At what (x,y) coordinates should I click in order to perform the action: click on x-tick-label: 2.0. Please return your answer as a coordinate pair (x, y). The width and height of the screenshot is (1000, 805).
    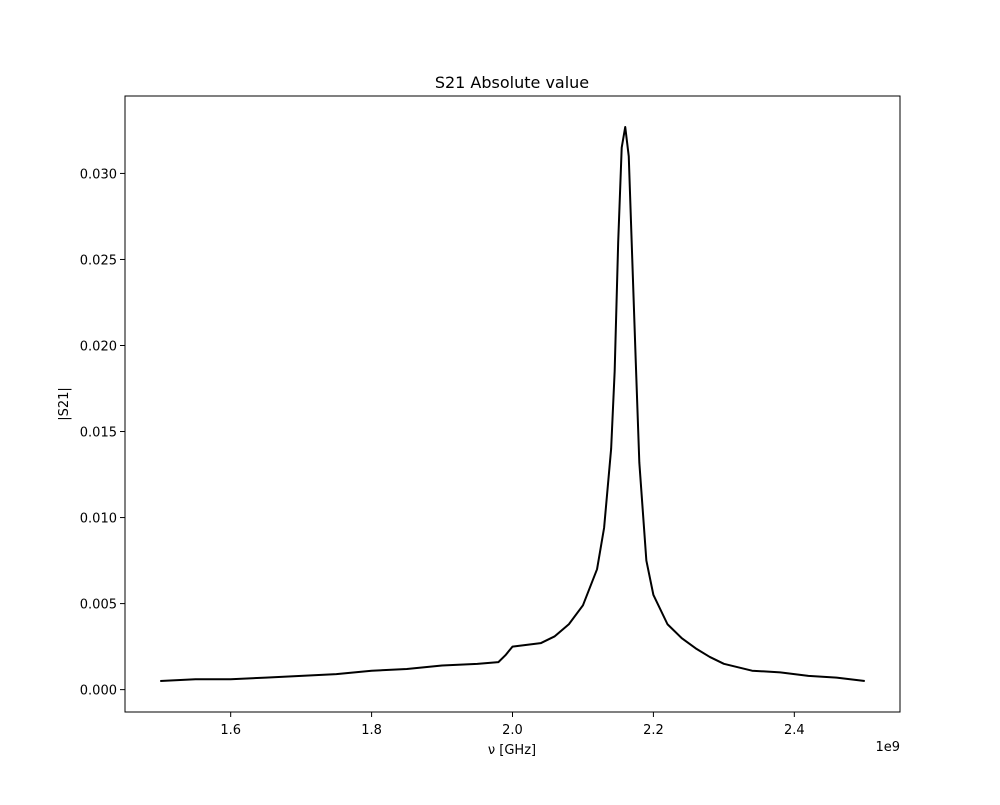
    Looking at the image, I should click on (512, 730).